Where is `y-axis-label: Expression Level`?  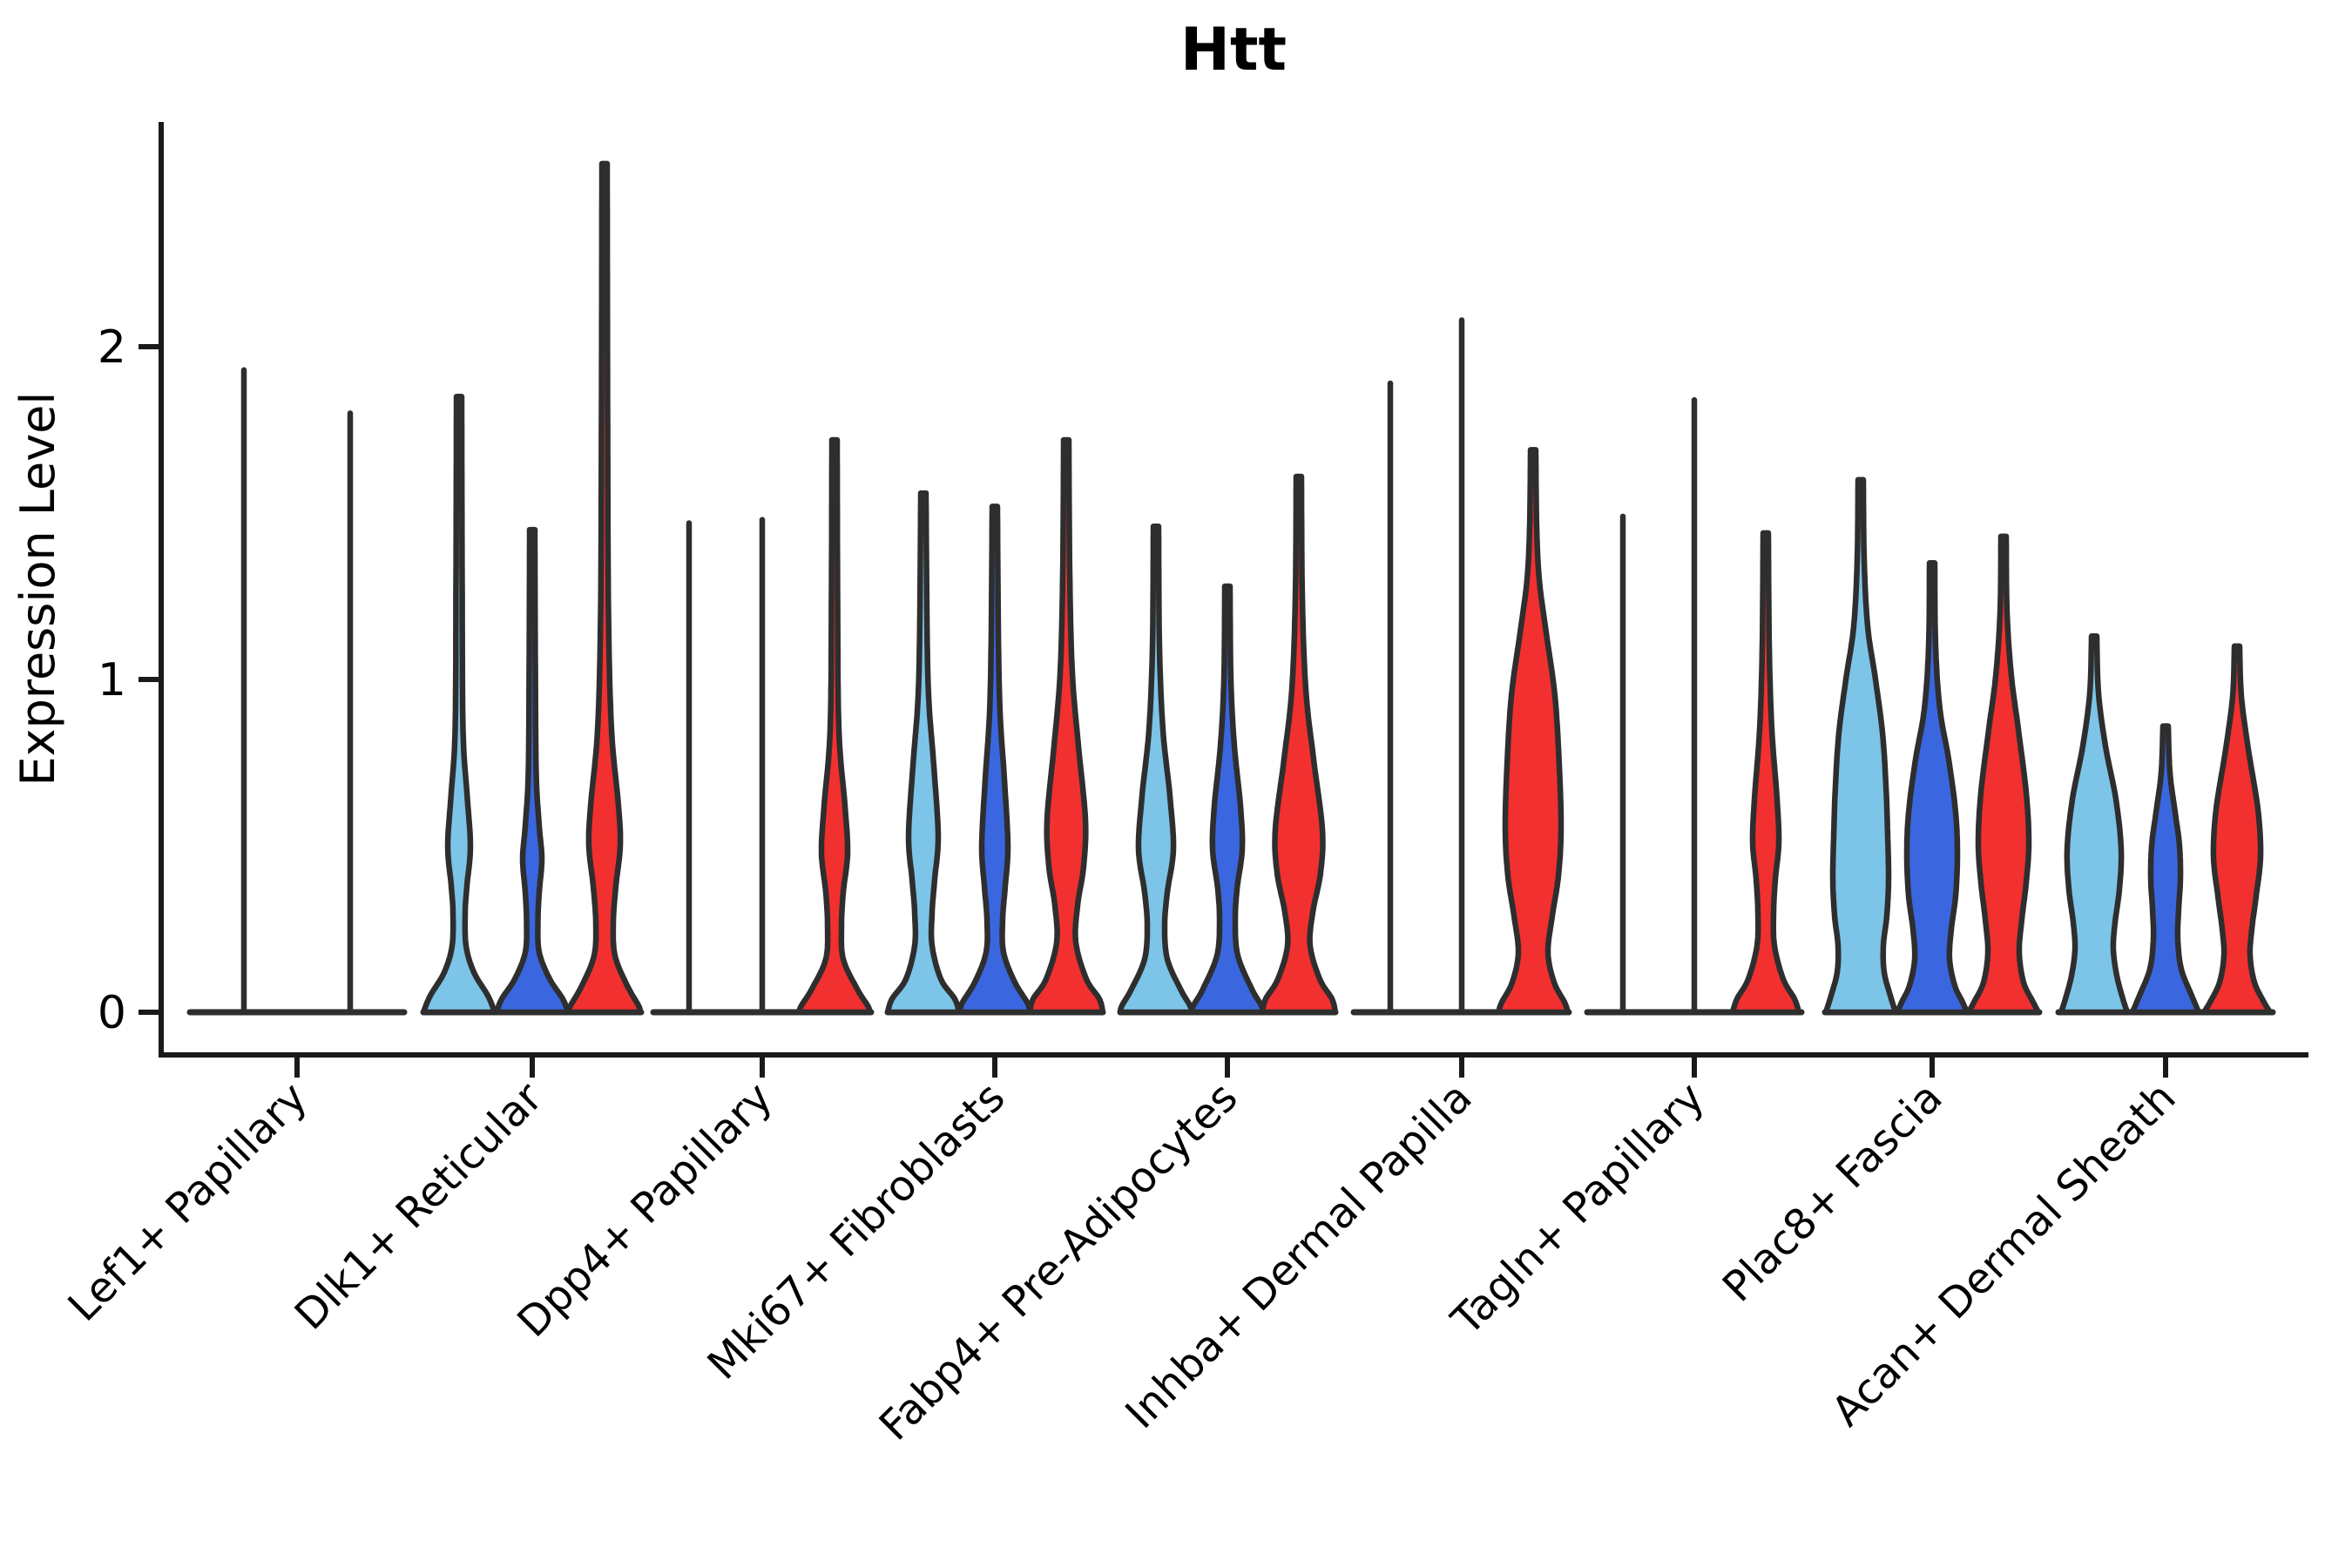
y-axis-label: Expression Level is located at coordinates (37, 589).